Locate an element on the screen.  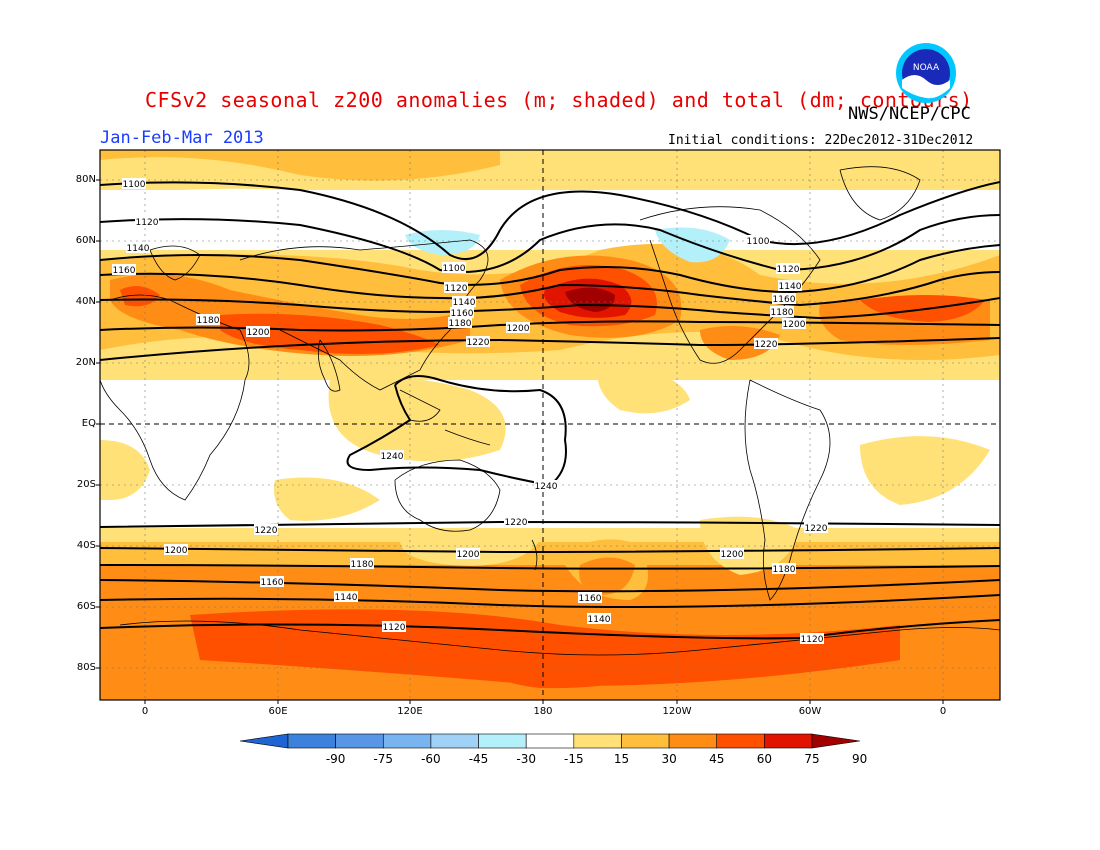
colorbar-tick-label: 30 is located at coordinates (669, 759).